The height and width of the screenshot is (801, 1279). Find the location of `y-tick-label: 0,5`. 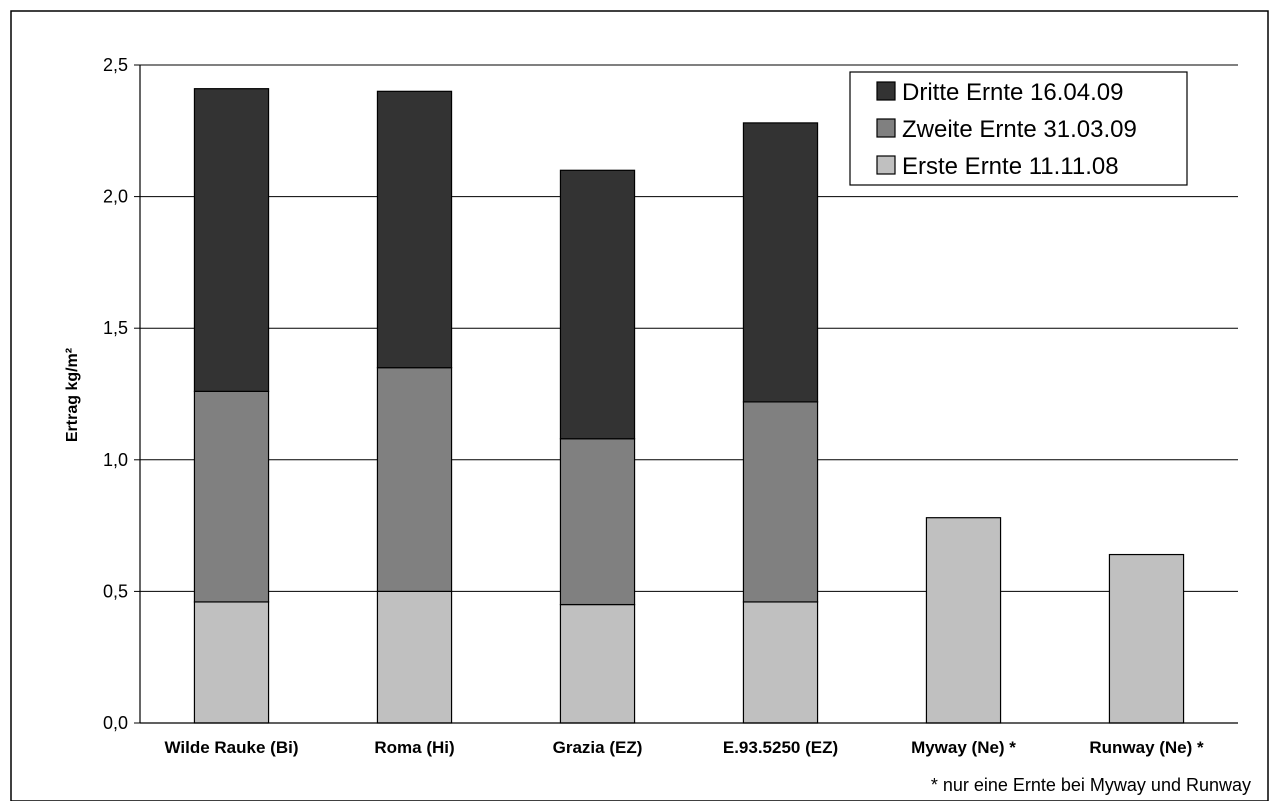

y-tick-label: 0,5 is located at coordinates (115, 591).